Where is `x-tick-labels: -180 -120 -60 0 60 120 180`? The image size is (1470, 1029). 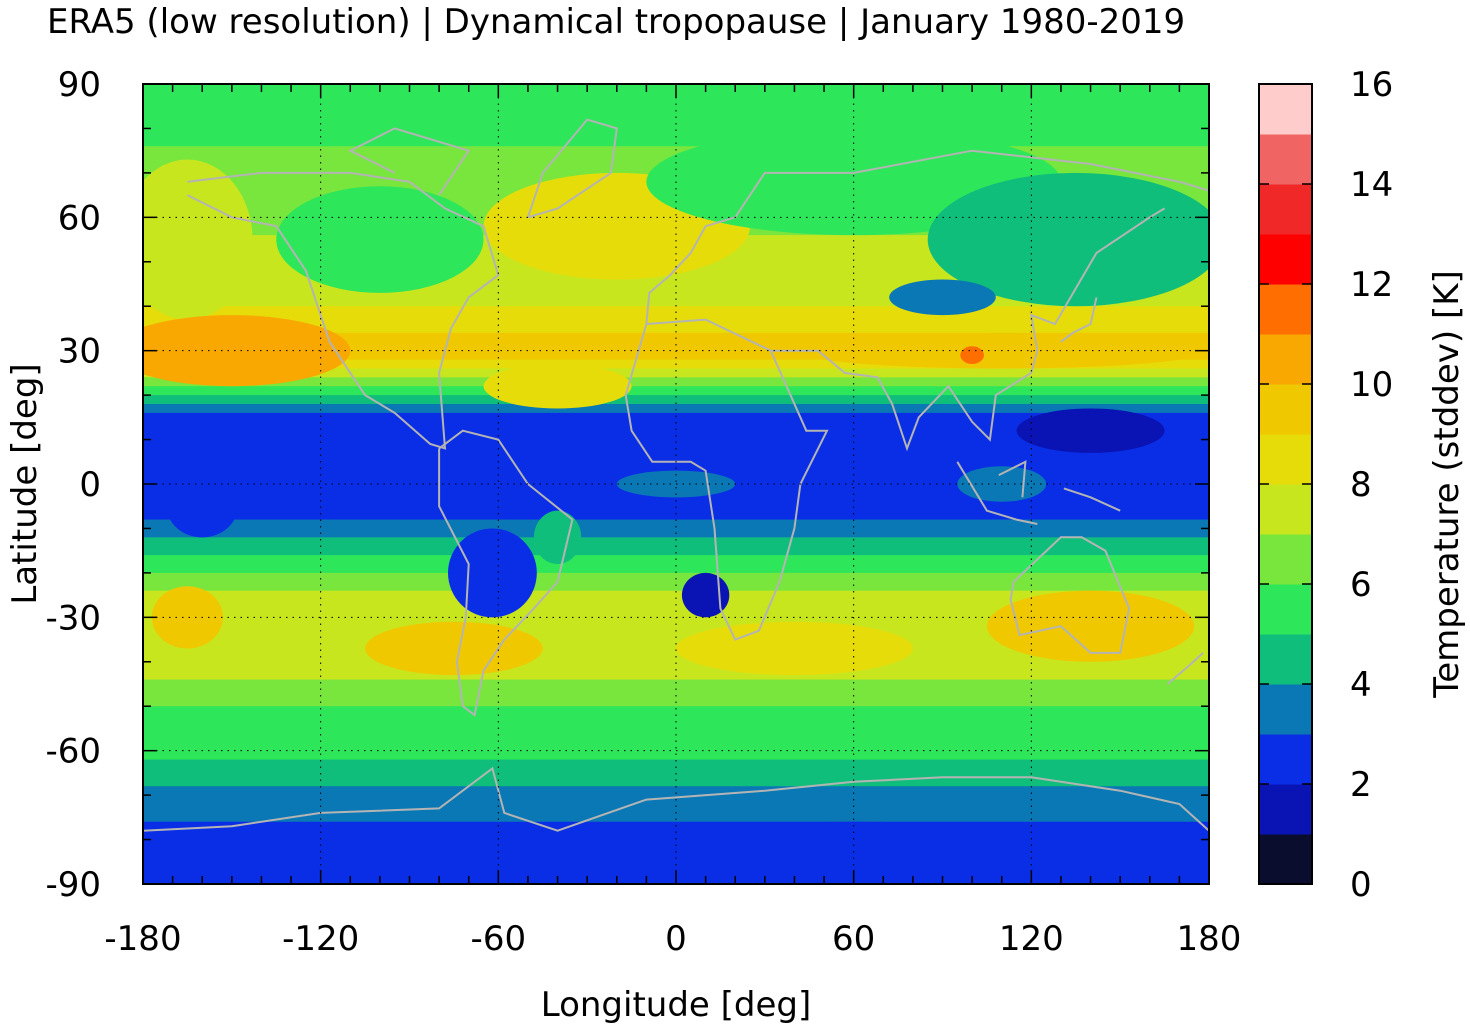
x-tick-labels: -180 -120 -60 0 60 120 180 is located at coordinates (672, 939).